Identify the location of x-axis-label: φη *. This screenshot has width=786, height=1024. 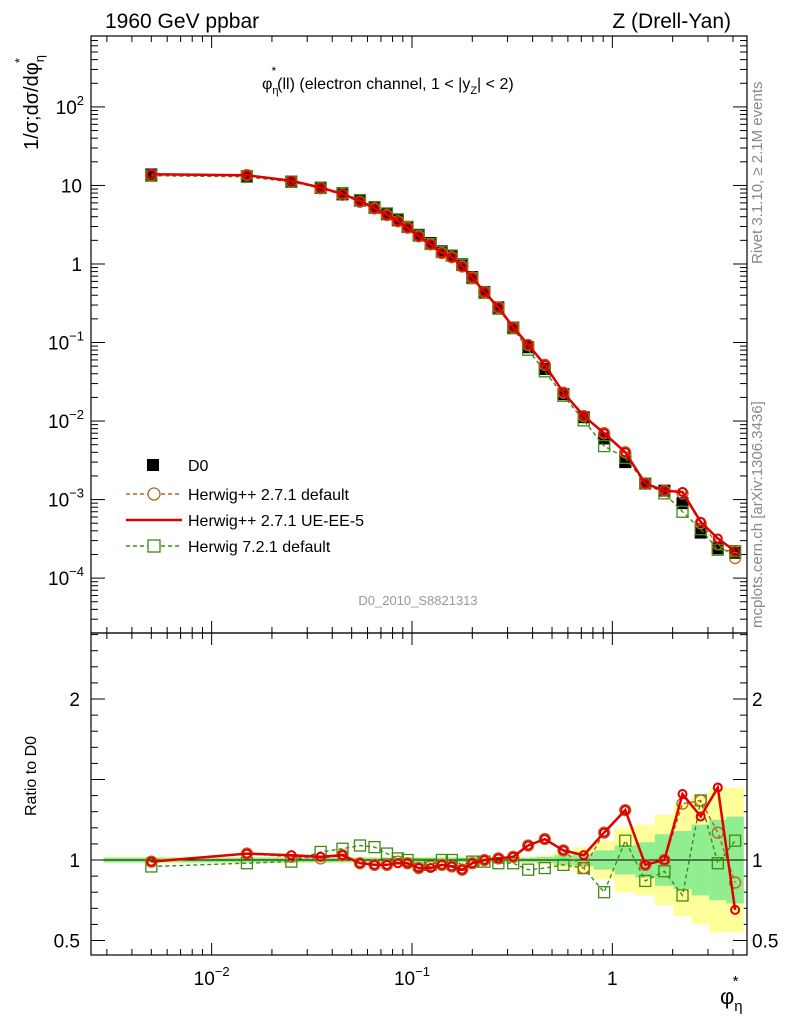
(731, 994).